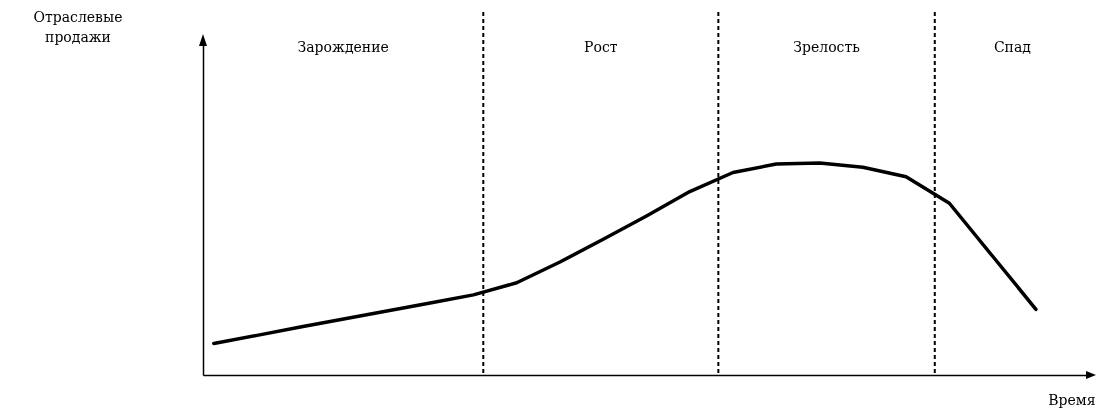 The image size is (1100, 414). I want to click on text: Спад, so click(1012, 47).